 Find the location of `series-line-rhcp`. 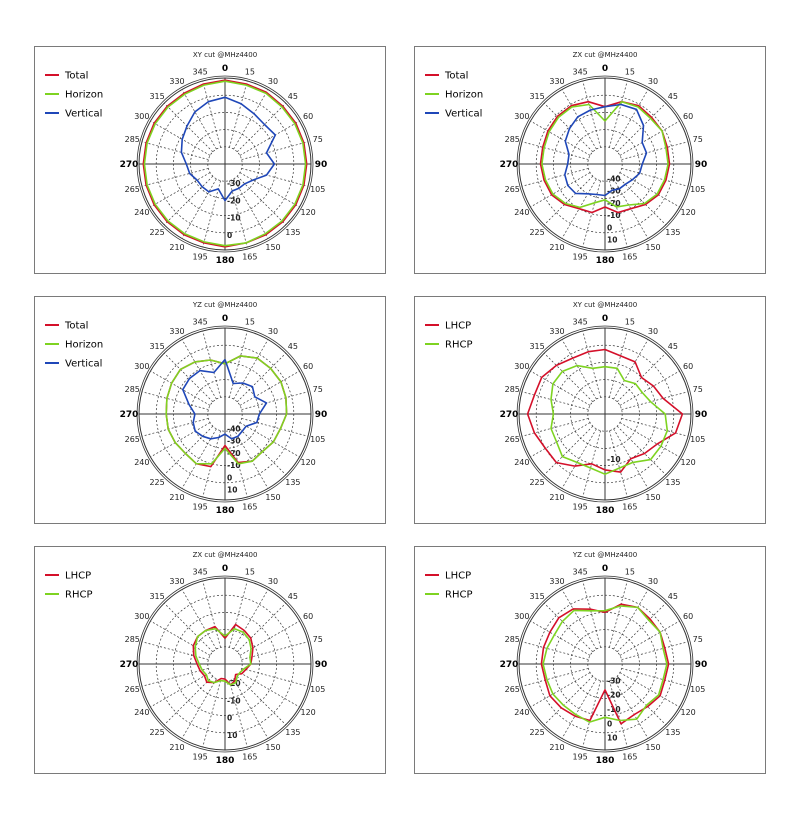

series-line-rhcp is located at coordinates (605, 664).